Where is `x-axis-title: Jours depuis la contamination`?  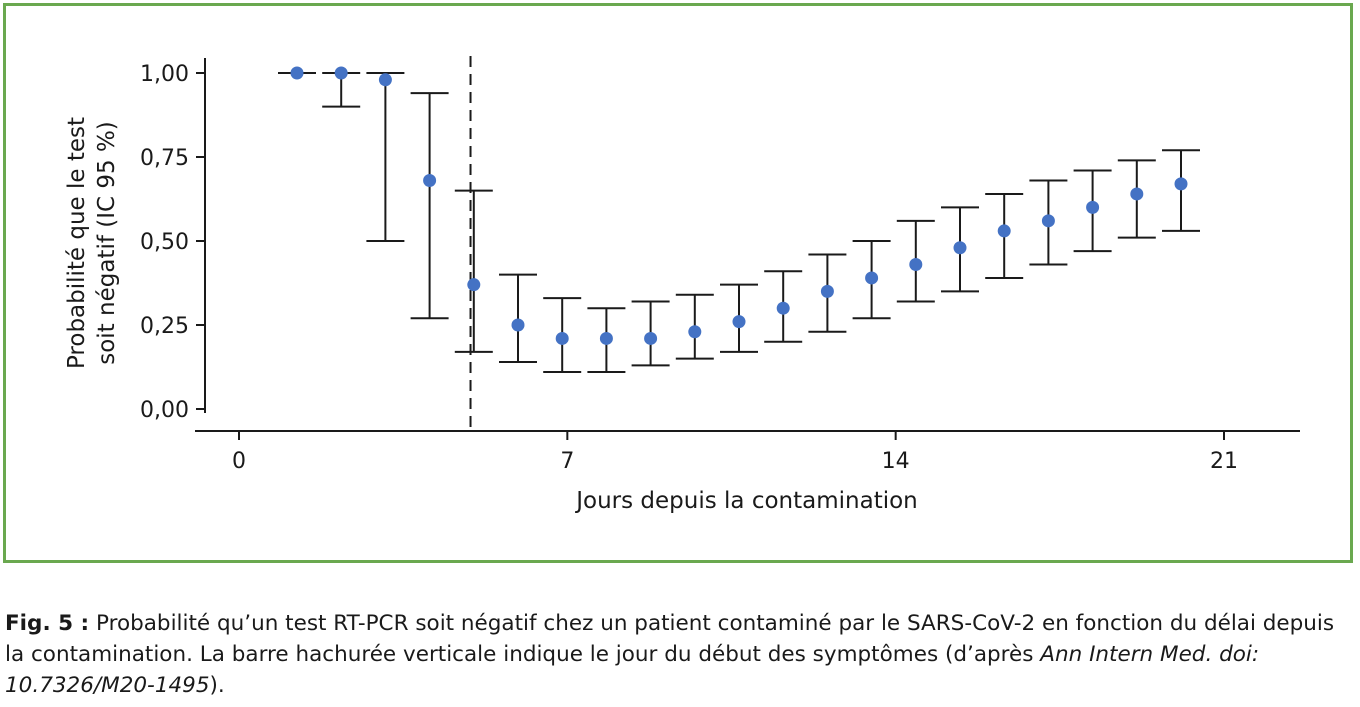
x-axis-title: Jours depuis la contamination is located at coordinates (746, 501).